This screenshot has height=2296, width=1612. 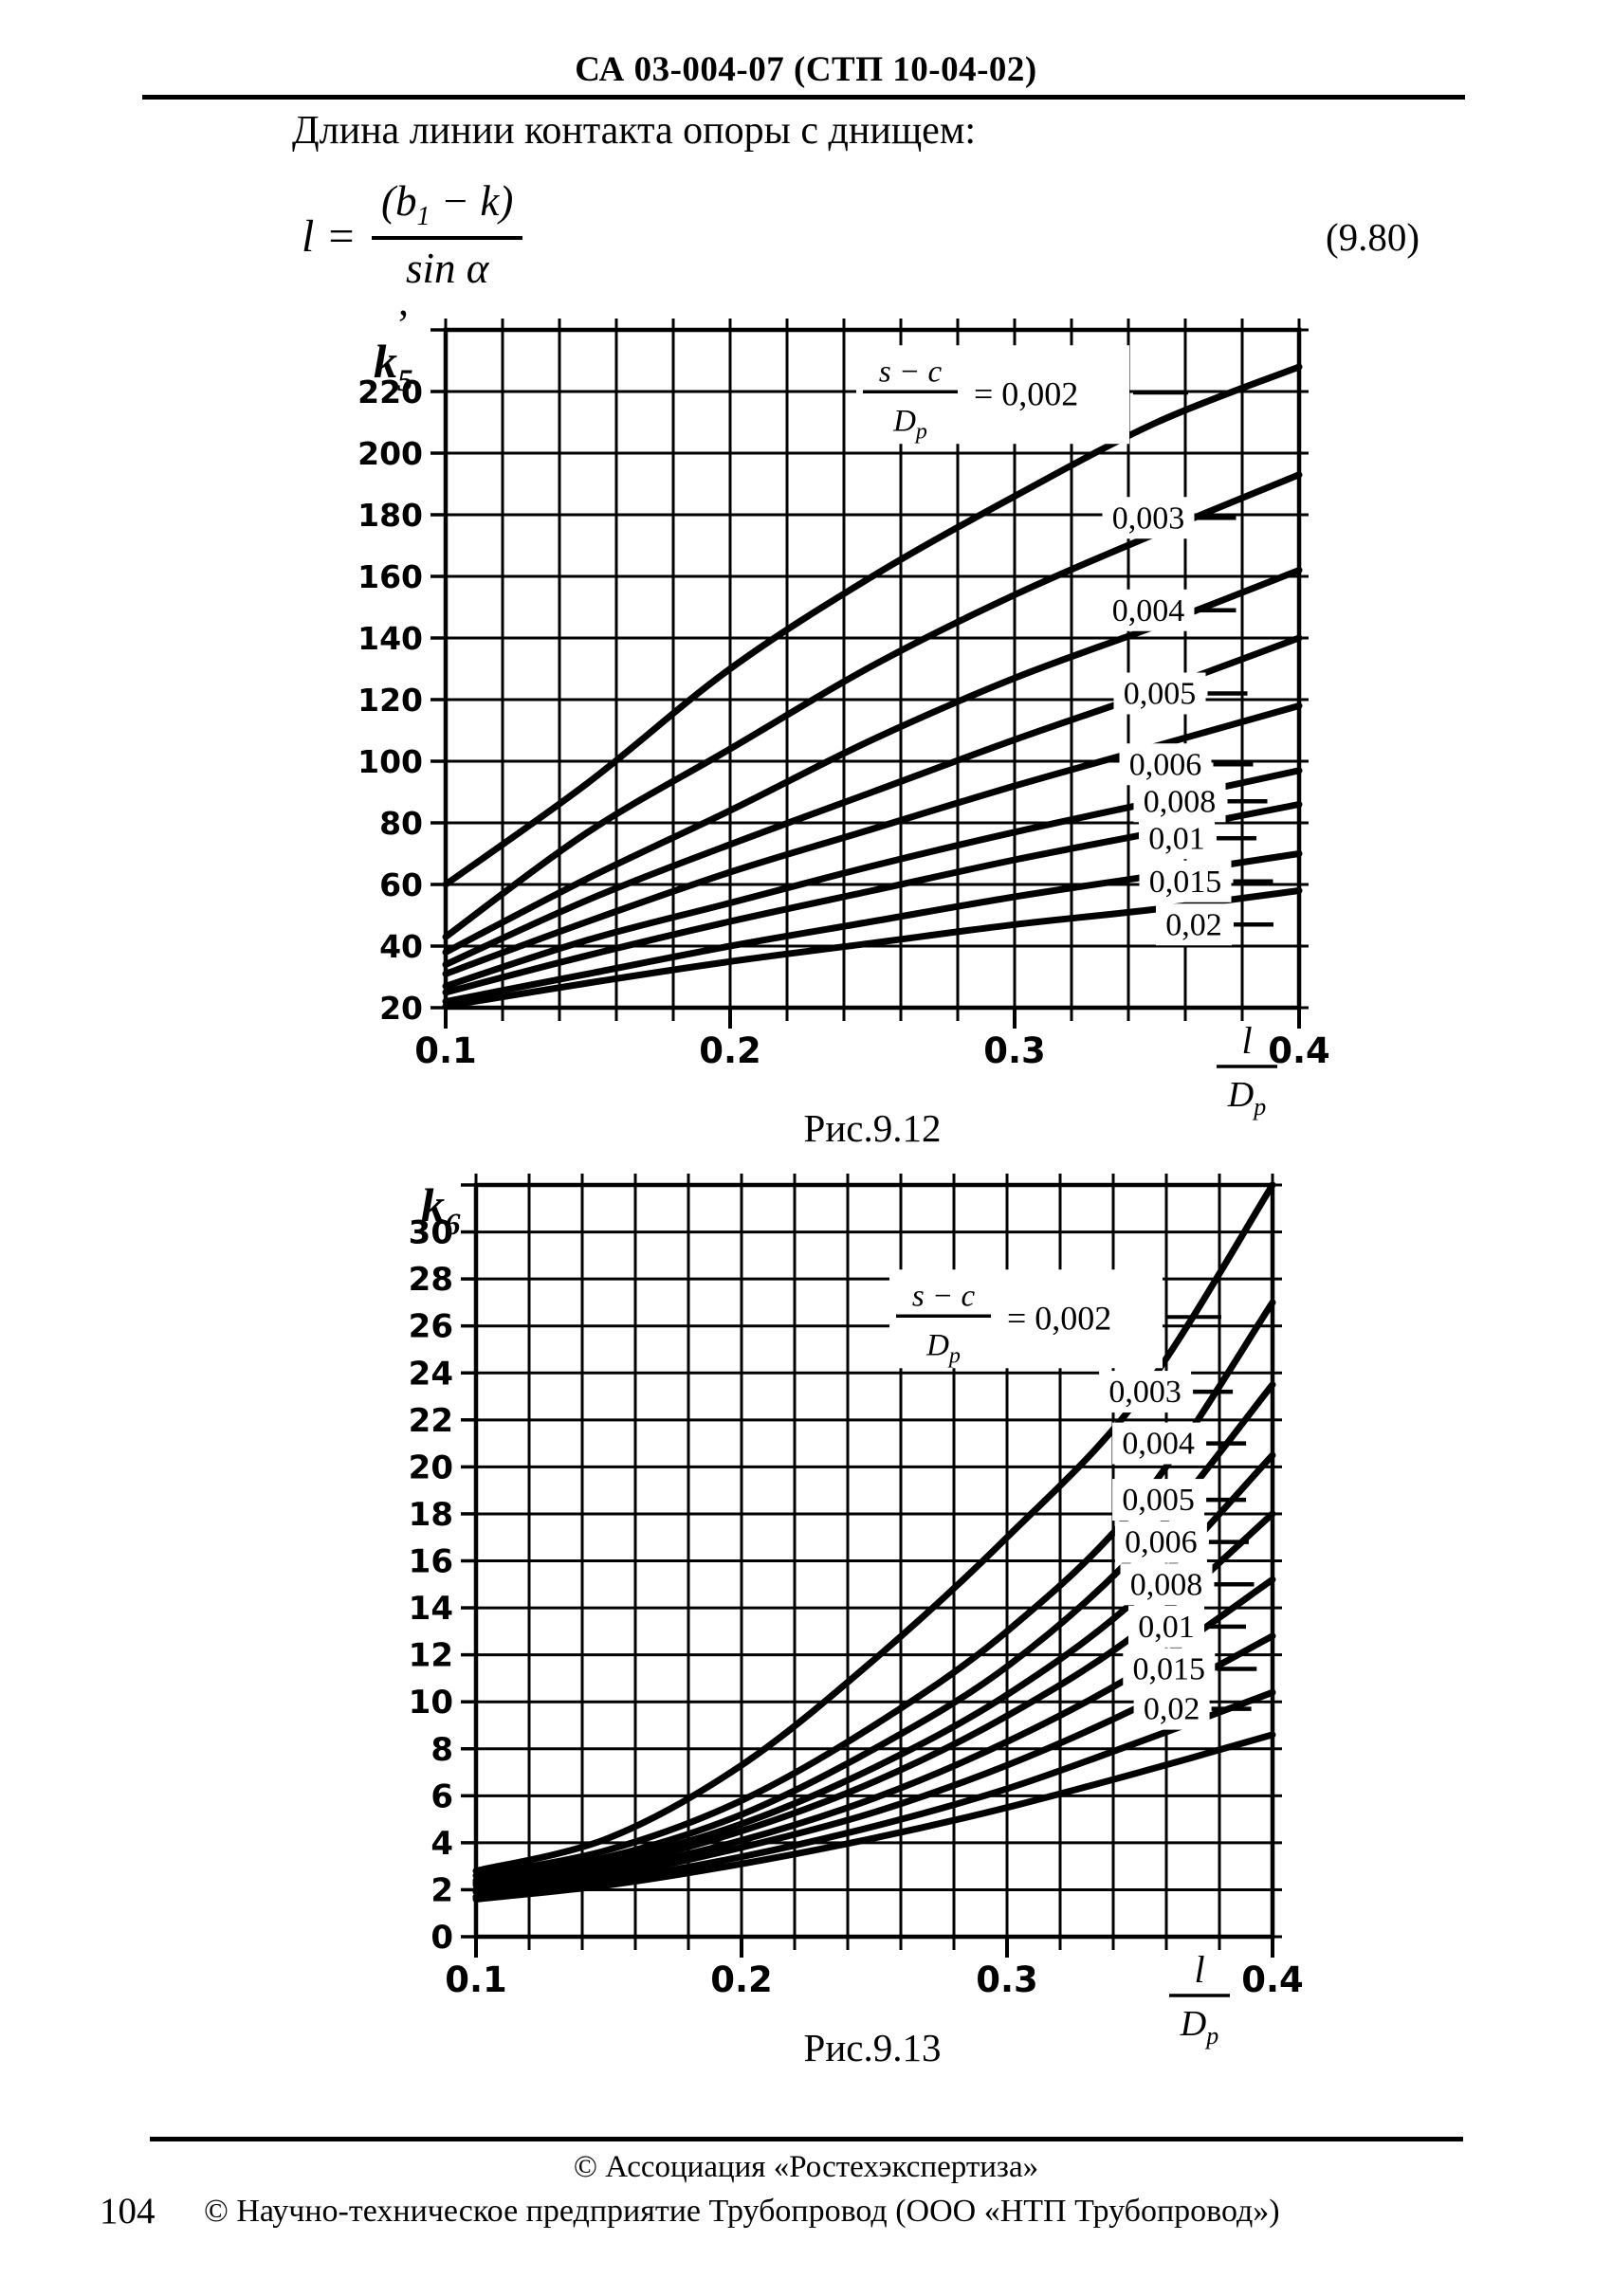 I want to click on y-tick-label: 12, so click(x=431, y=1656).